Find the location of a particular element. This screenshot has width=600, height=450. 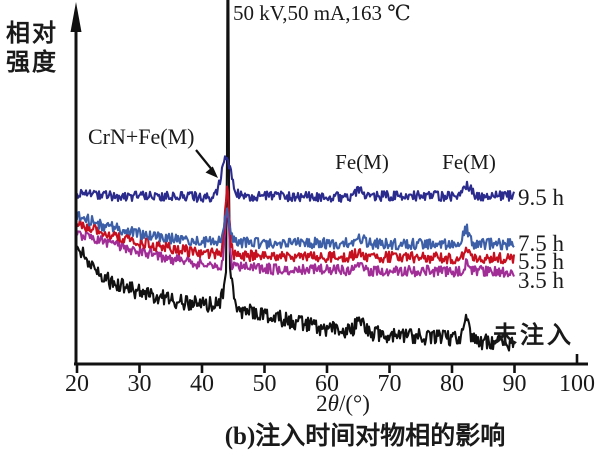

x-axis-title: 2θ/(°) is located at coordinates (343, 404).